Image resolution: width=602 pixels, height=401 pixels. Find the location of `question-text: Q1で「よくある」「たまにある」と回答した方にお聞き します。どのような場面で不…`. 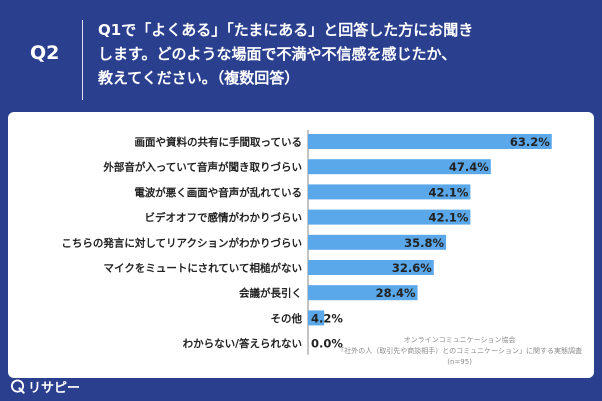

question-text: Q1で「よくある」「たまにある」と回答した方にお聞き します。どのような場面で不… is located at coordinates (338, 54).